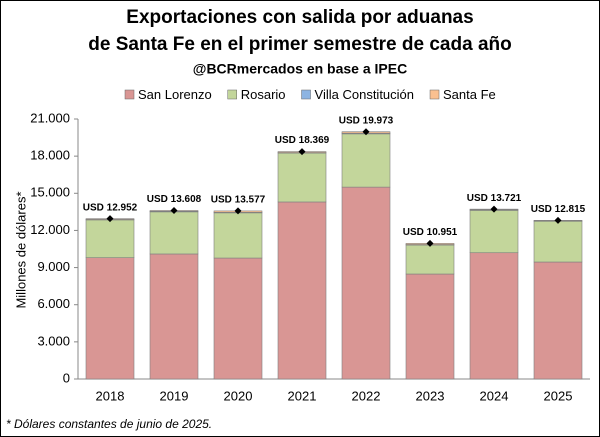 The height and width of the screenshot is (437, 600). I want to click on y-tick-label: 15.000, so click(50, 192).